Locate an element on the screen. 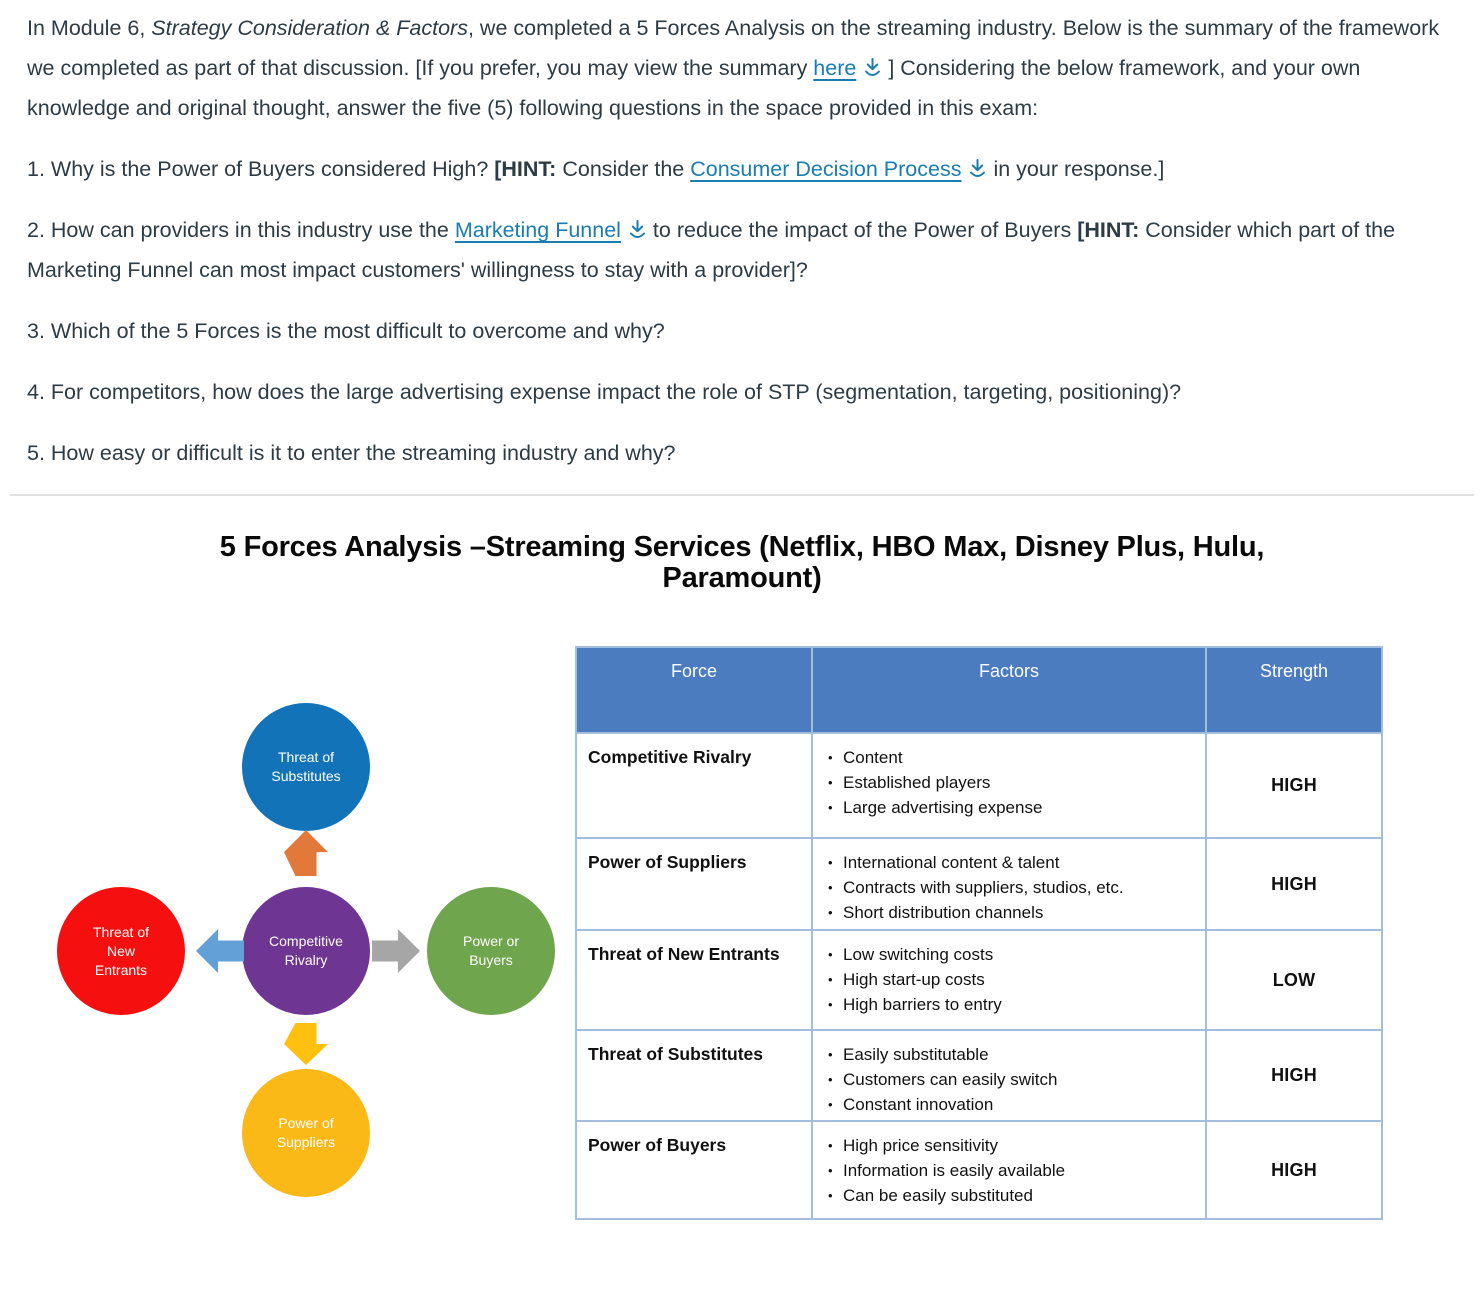 This screenshot has width=1484, height=1310. intro-text-1: In Module 6, is located at coordinates (89, 28).